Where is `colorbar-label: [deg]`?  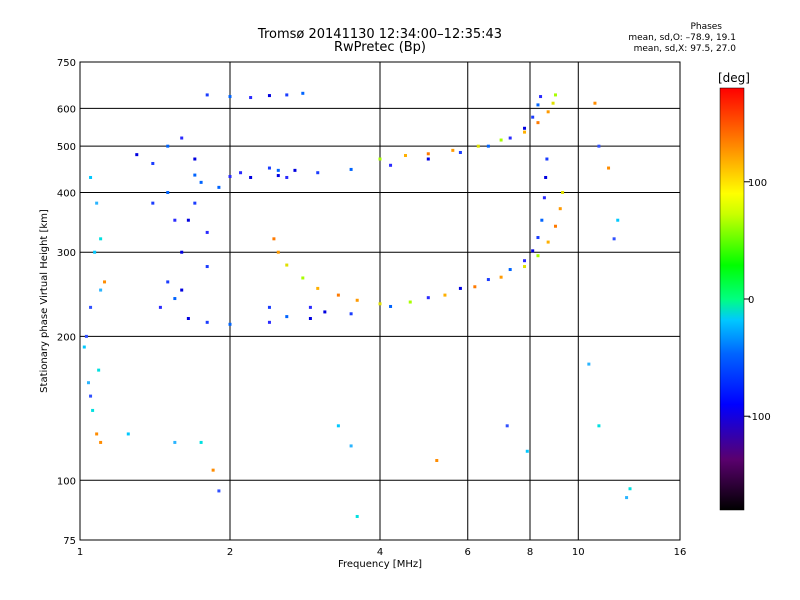
colorbar-label: [deg] is located at coordinates (734, 78).